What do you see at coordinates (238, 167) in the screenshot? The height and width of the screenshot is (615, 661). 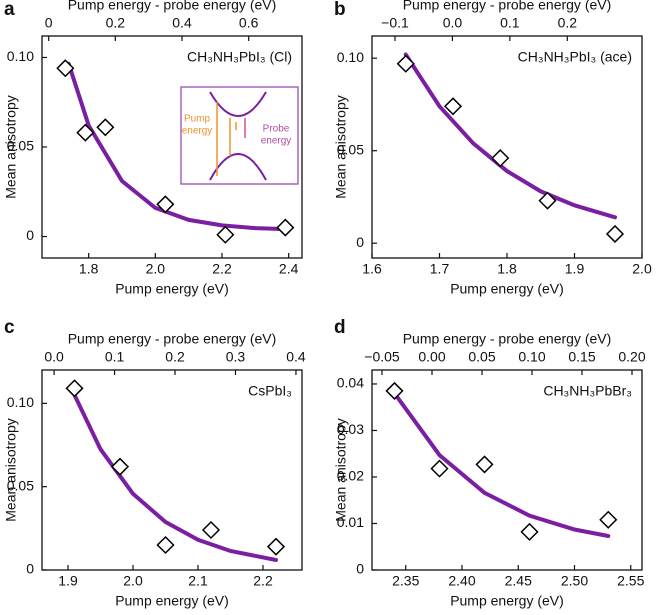 I see `band-lower` at bounding box center [238, 167].